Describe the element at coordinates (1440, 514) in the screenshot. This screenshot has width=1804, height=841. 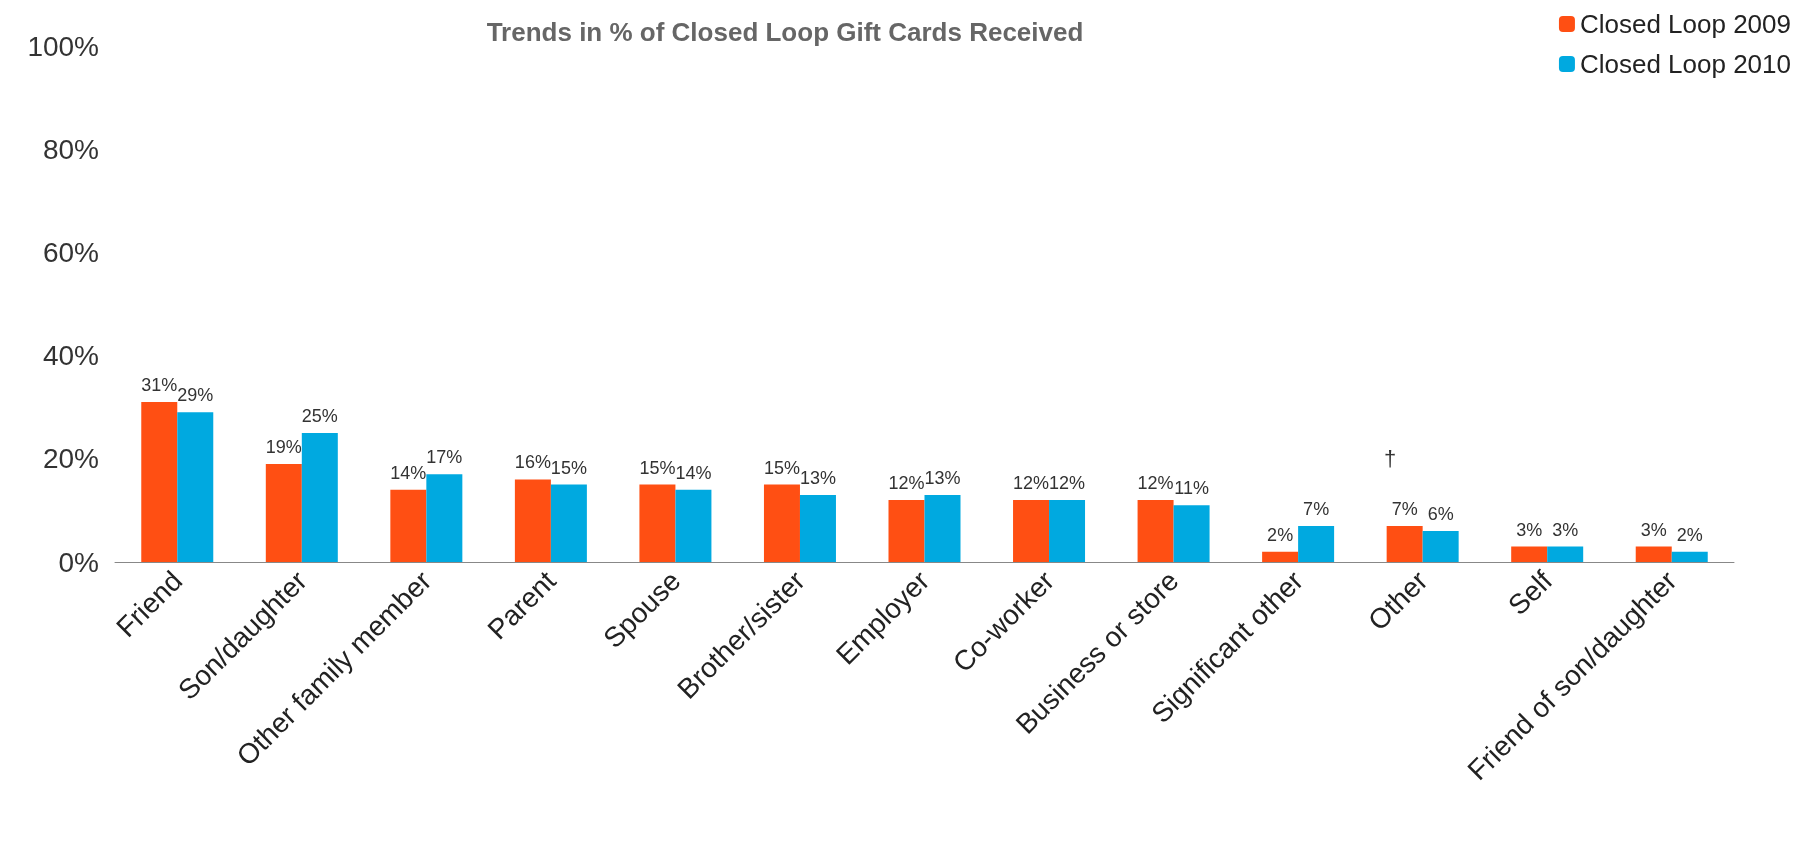
I see `data-label: 6%` at that location.